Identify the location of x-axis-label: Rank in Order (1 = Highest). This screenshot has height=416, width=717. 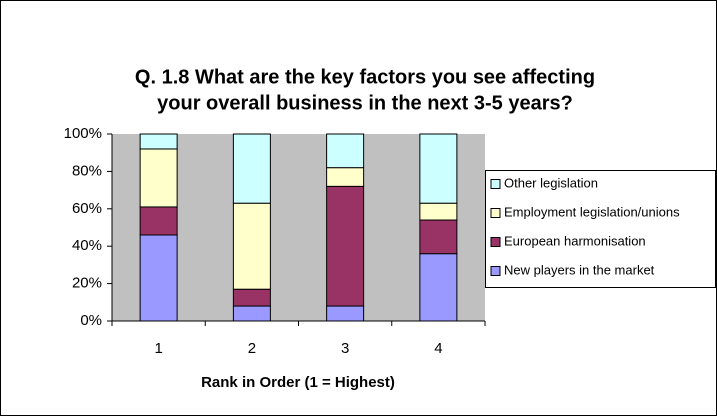
(298, 382).